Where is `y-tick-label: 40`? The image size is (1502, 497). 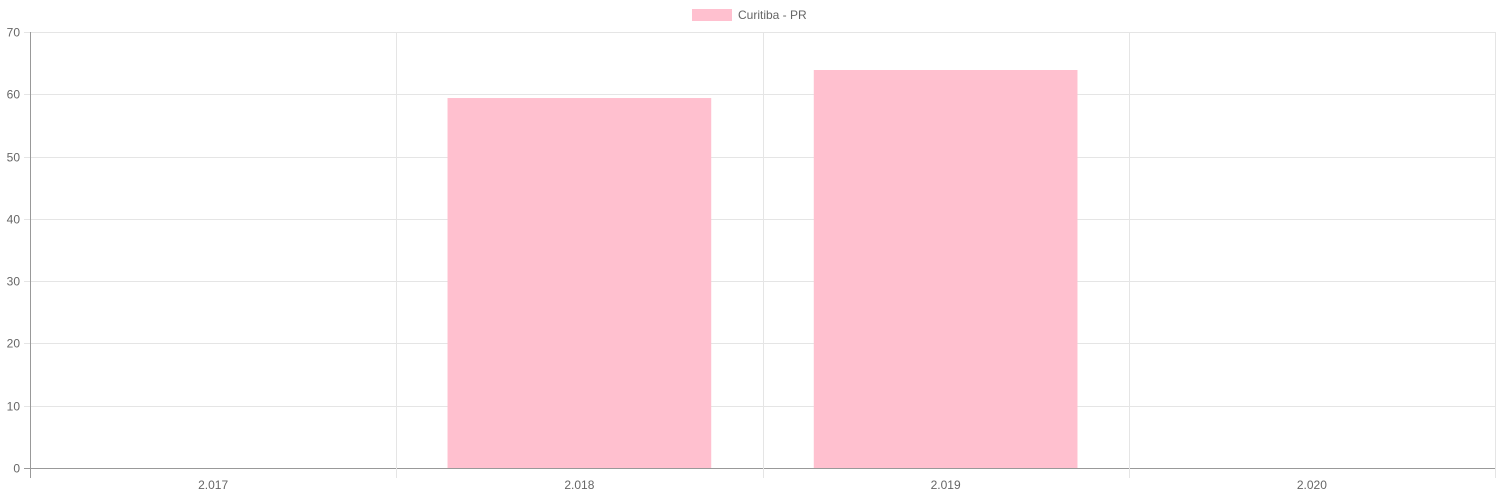
y-tick-label: 40 is located at coordinates (14, 220).